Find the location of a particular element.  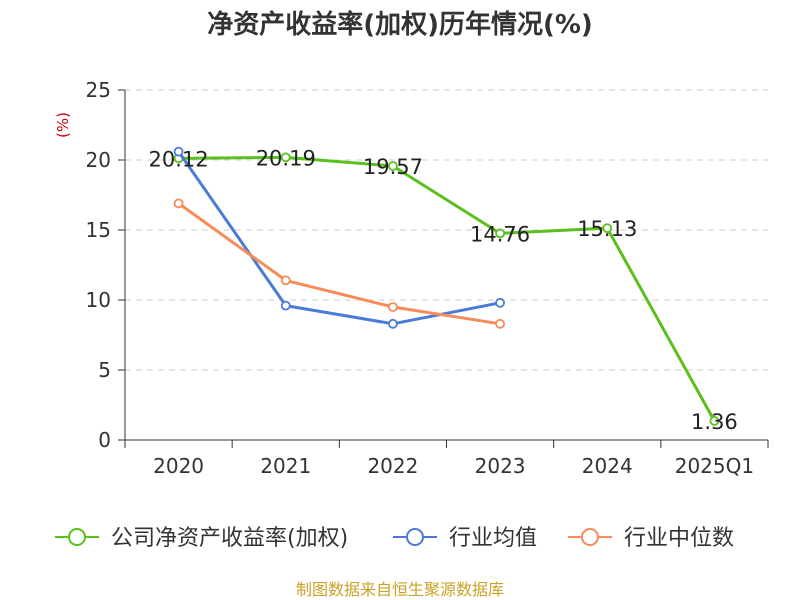

x-tick-label: 2023 is located at coordinates (500, 466).